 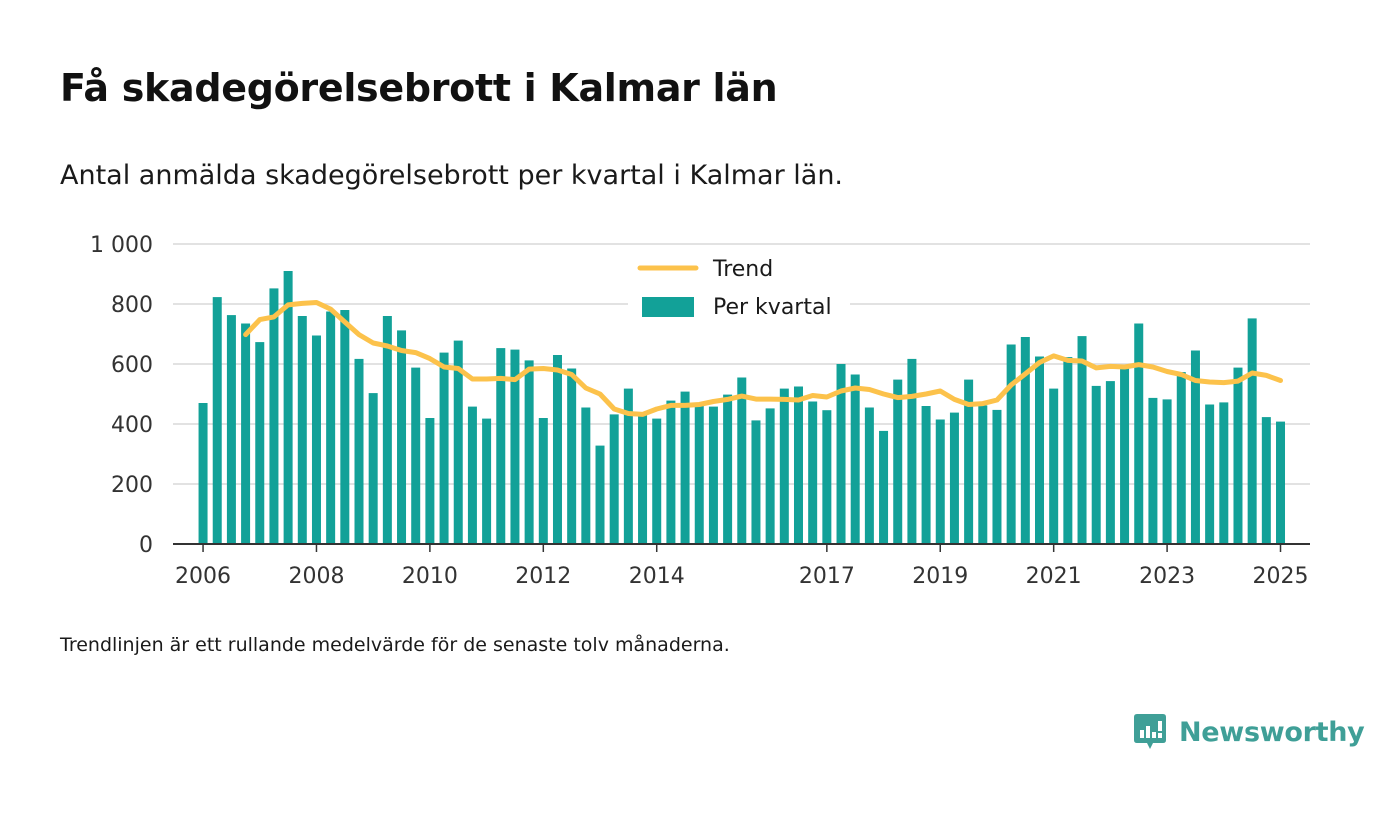 I want to click on x-tick-label: 2023, so click(x=1167, y=576).